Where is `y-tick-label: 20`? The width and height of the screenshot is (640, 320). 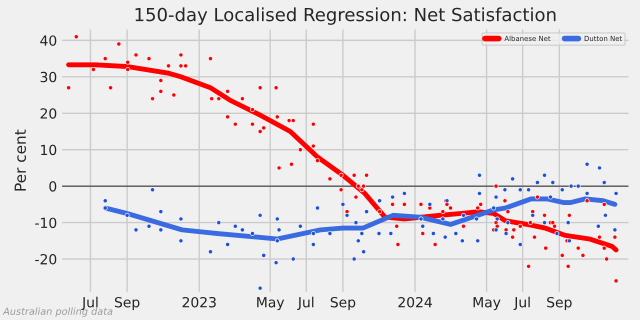 y-tick-label: 20 is located at coordinates (48, 113).